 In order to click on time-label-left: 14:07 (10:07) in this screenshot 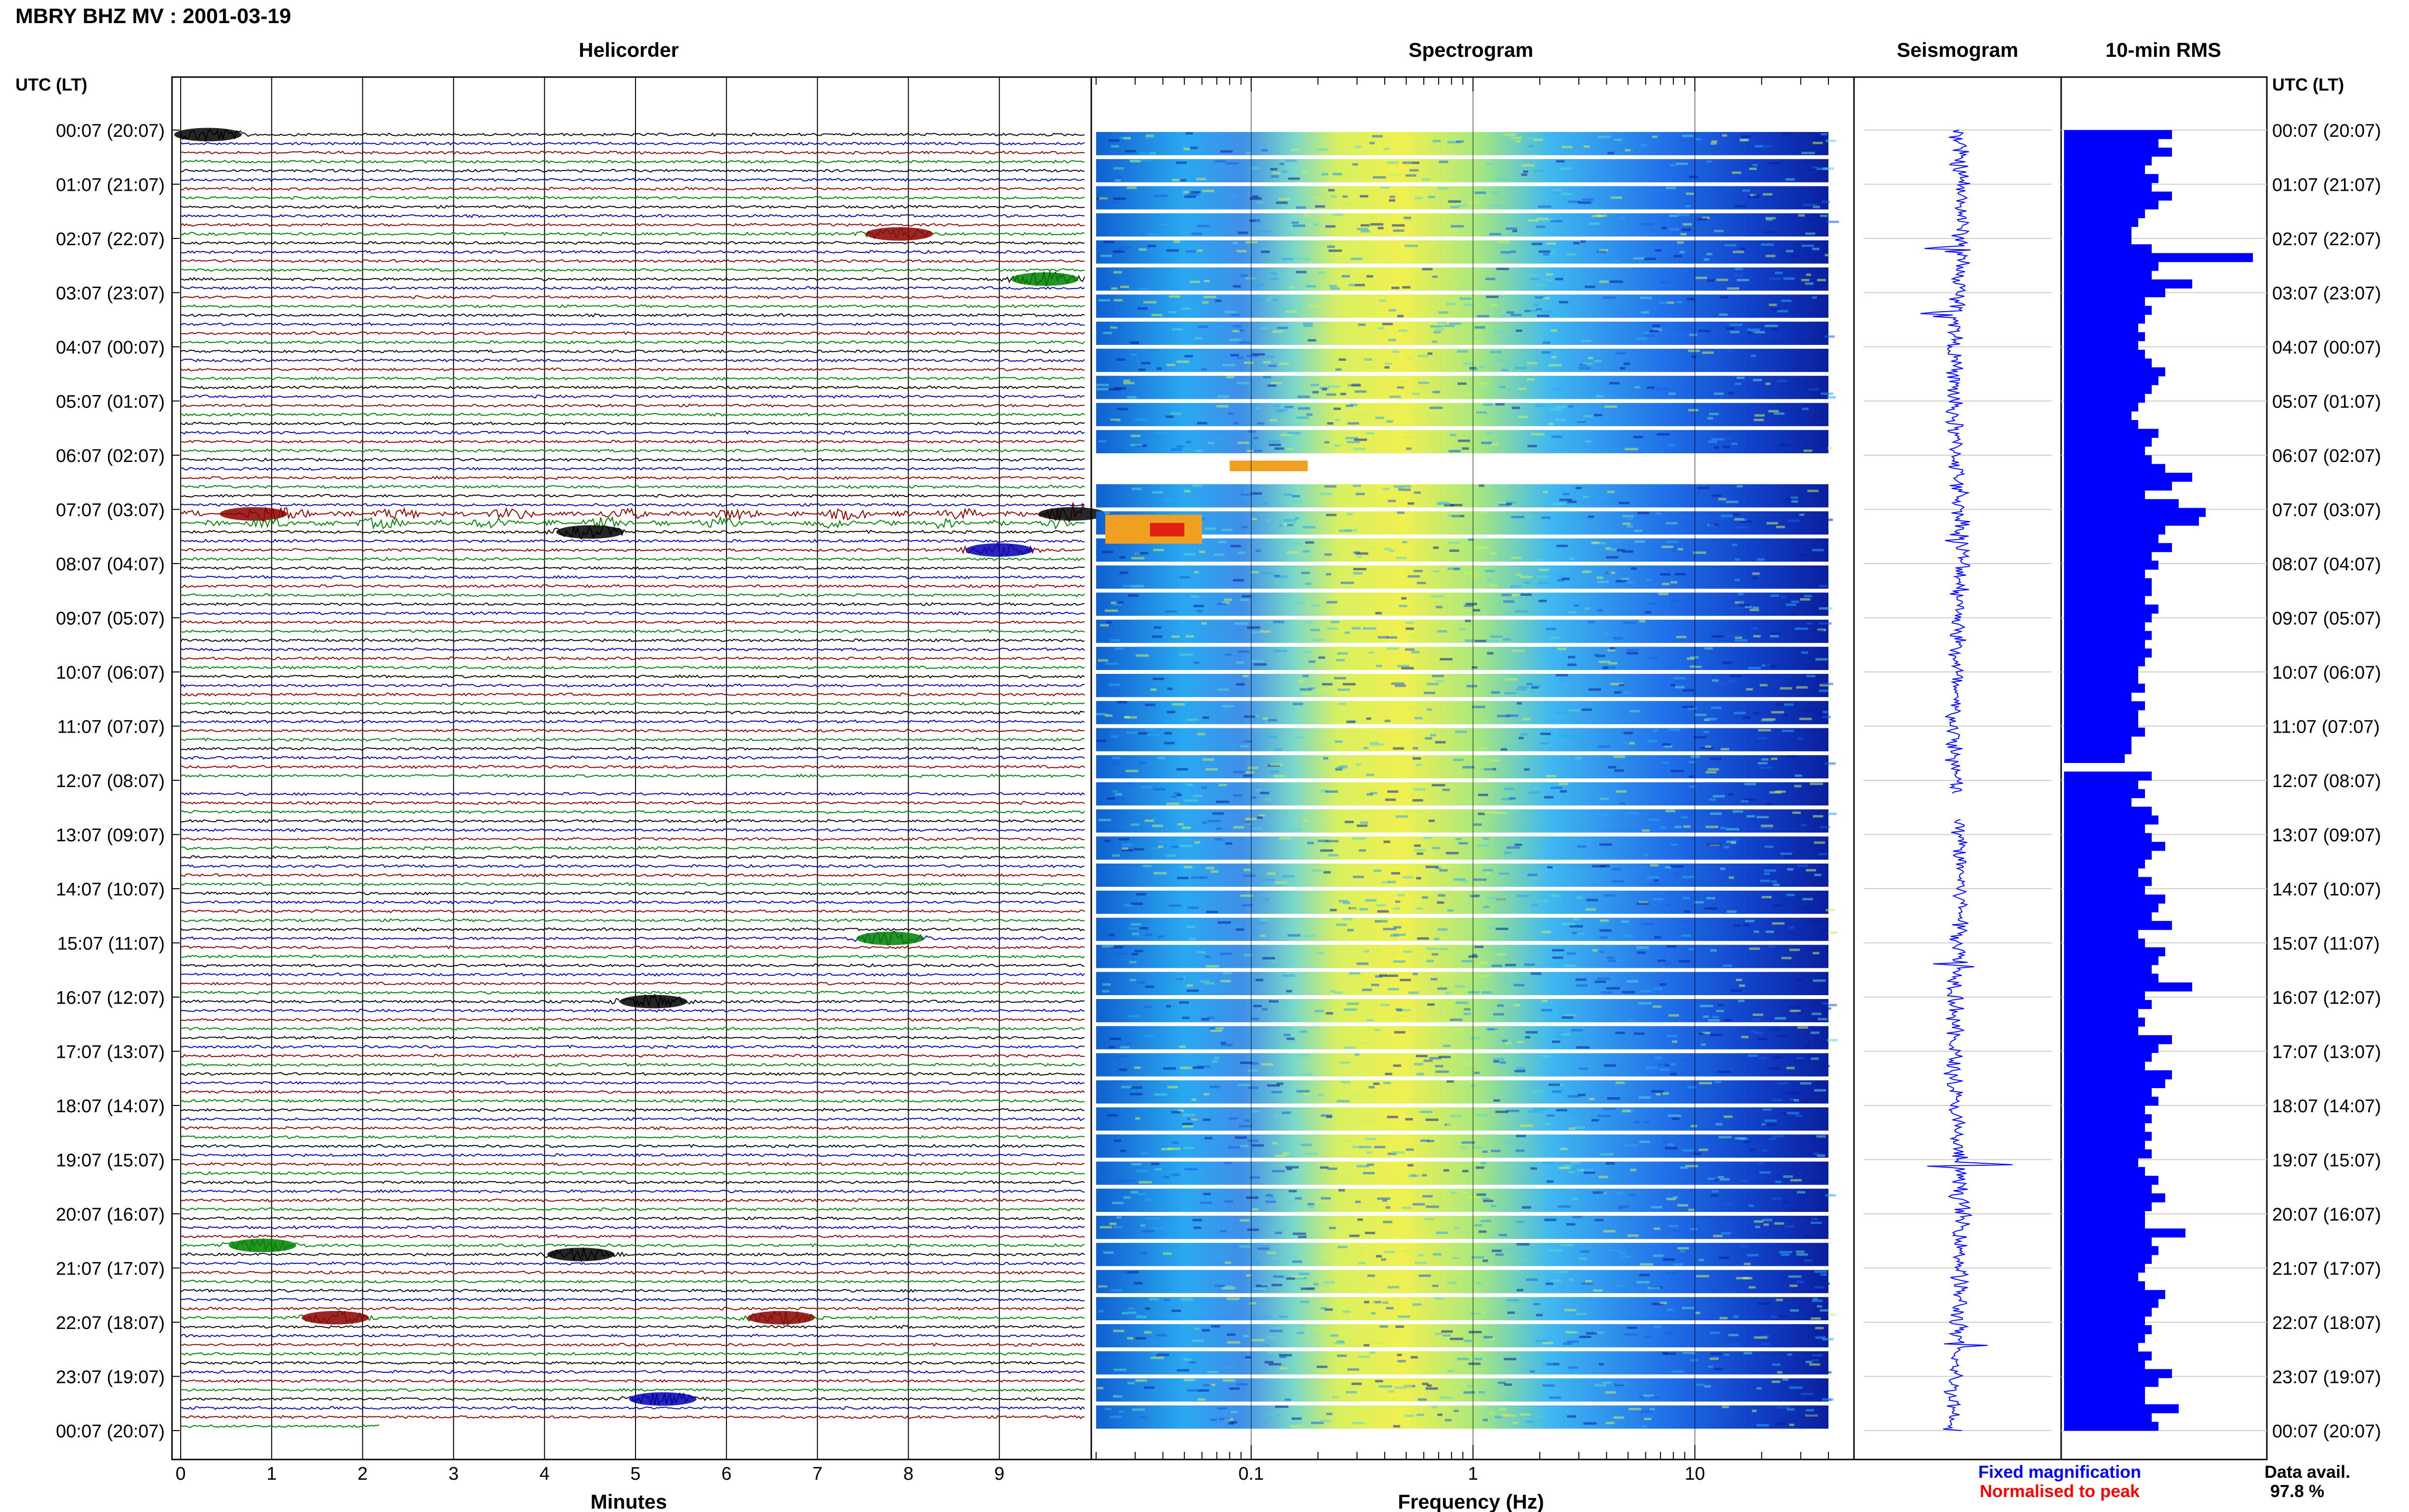, I will do `click(110, 890)`.